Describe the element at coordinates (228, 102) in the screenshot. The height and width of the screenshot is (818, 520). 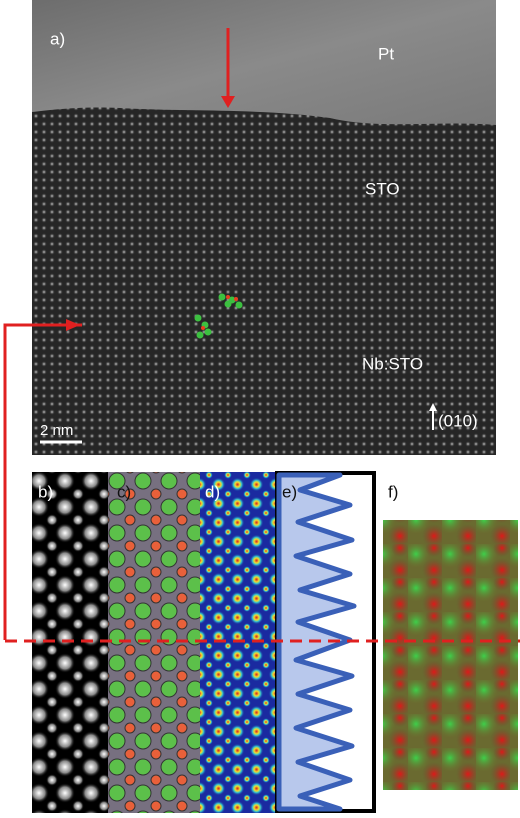
I see `arrowhead` at that location.